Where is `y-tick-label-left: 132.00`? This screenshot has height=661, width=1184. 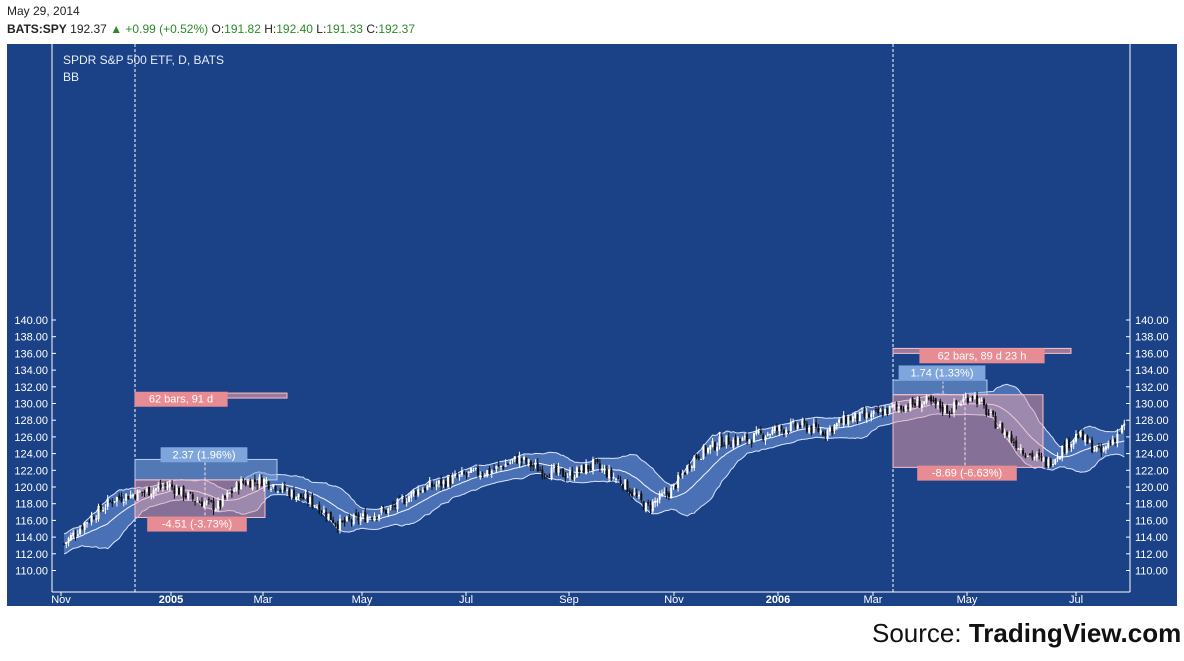
y-tick-label-left: 132.00 is located at coordinates (31, 388).